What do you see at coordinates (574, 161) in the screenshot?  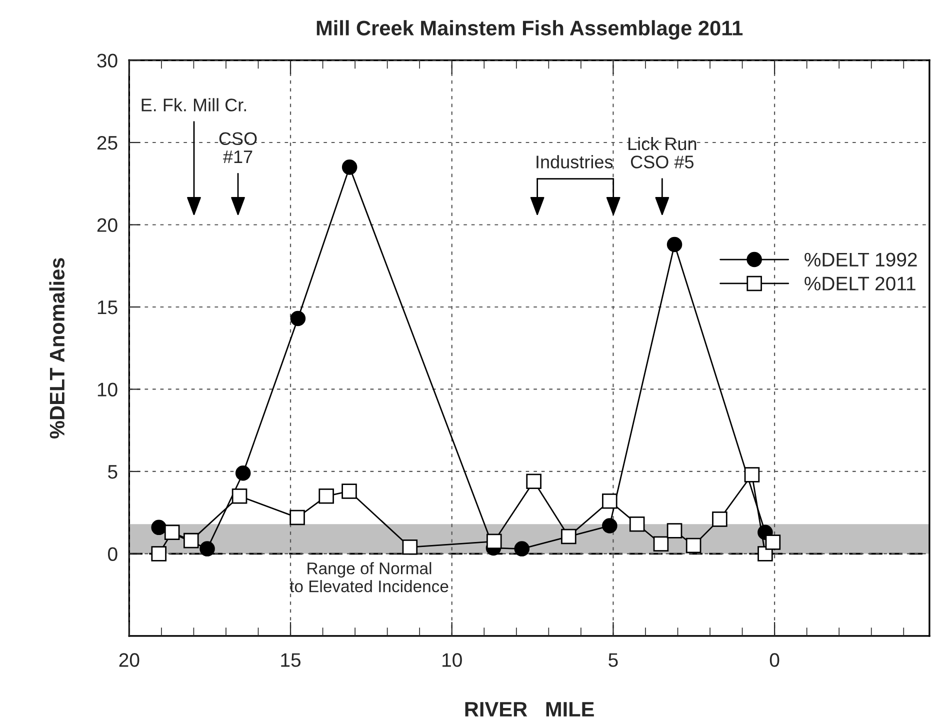 I see `annotation: Industries` at bounding box center [574, 161].